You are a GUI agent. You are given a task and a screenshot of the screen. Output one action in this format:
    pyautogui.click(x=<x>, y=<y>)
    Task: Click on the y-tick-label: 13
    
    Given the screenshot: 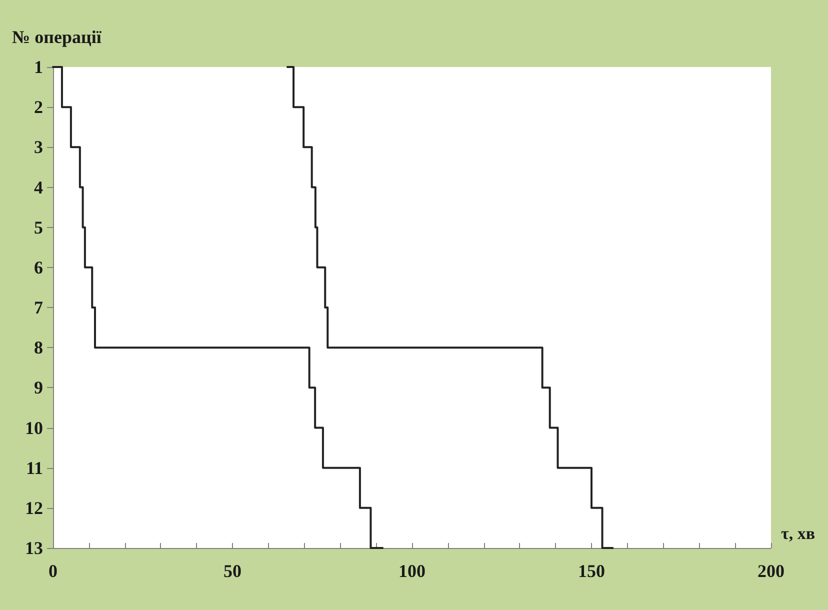 What is the action you would take?
    pyautogui.click(x=34, y=548)
    